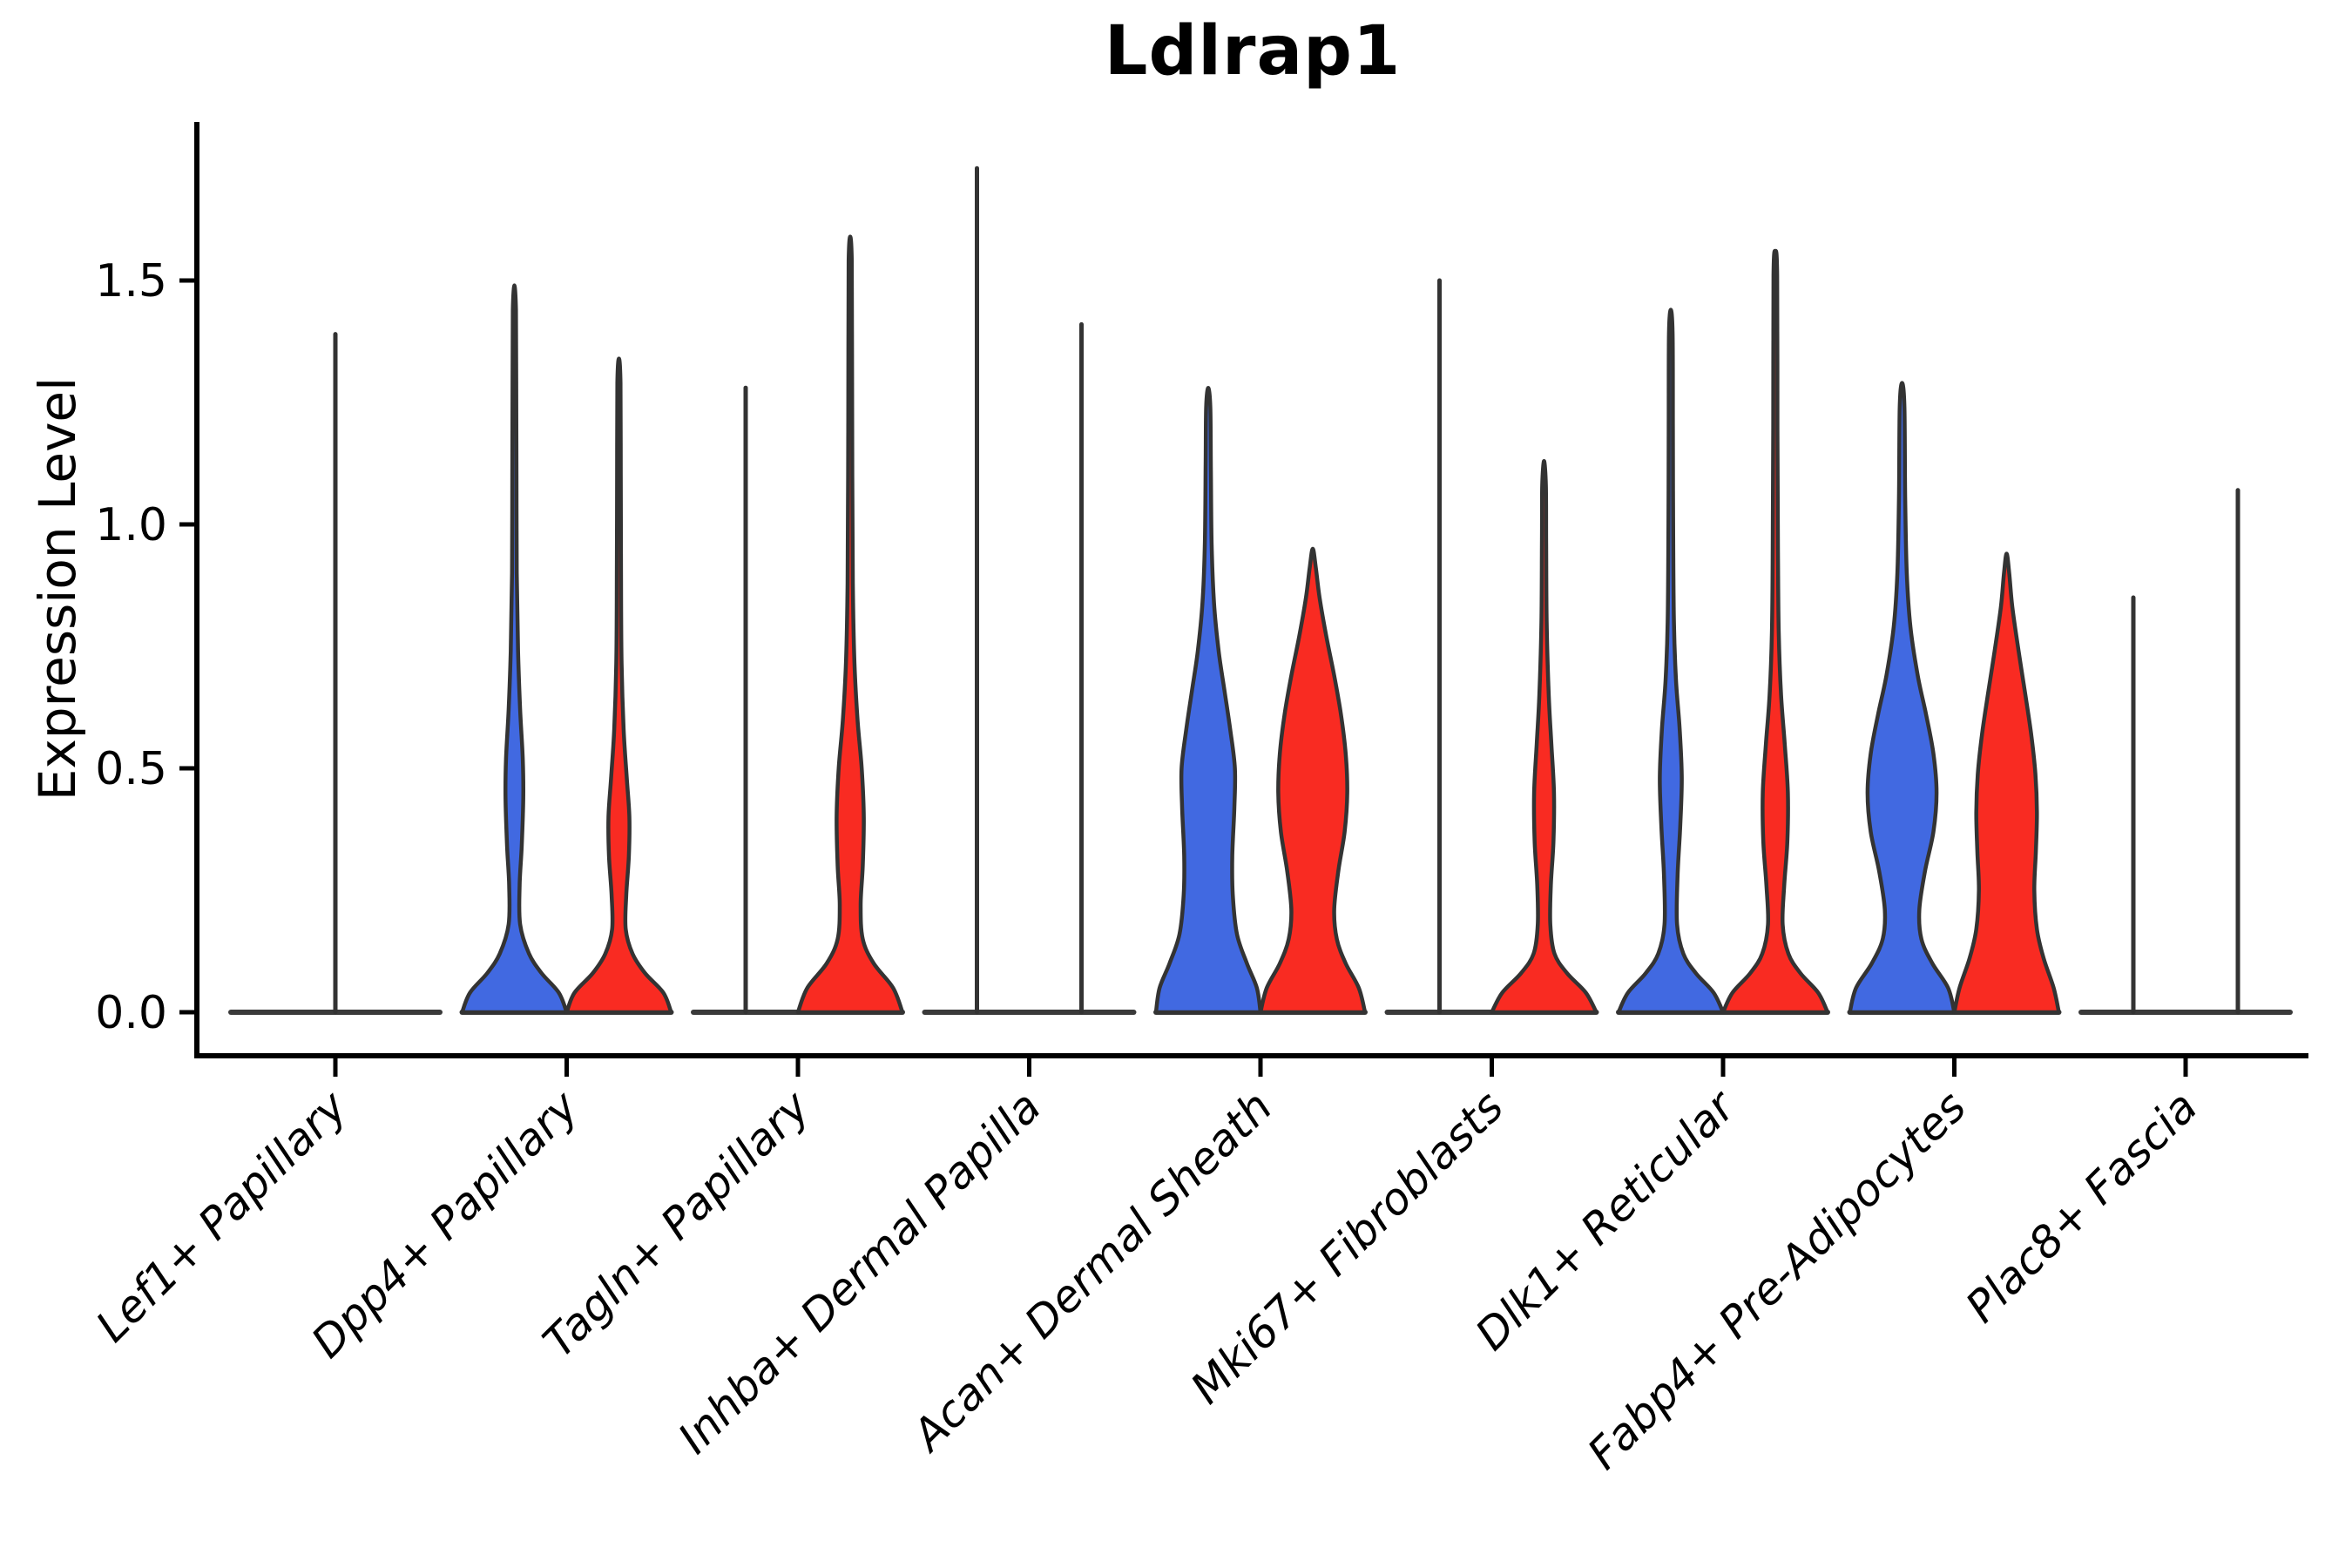 This screenshot has width=2352, height=1568. What do you see at coordinates (1253, 52) in the screenshot?
I see `plot-title: Ldlrap1` at bounding box center [1253, 52].